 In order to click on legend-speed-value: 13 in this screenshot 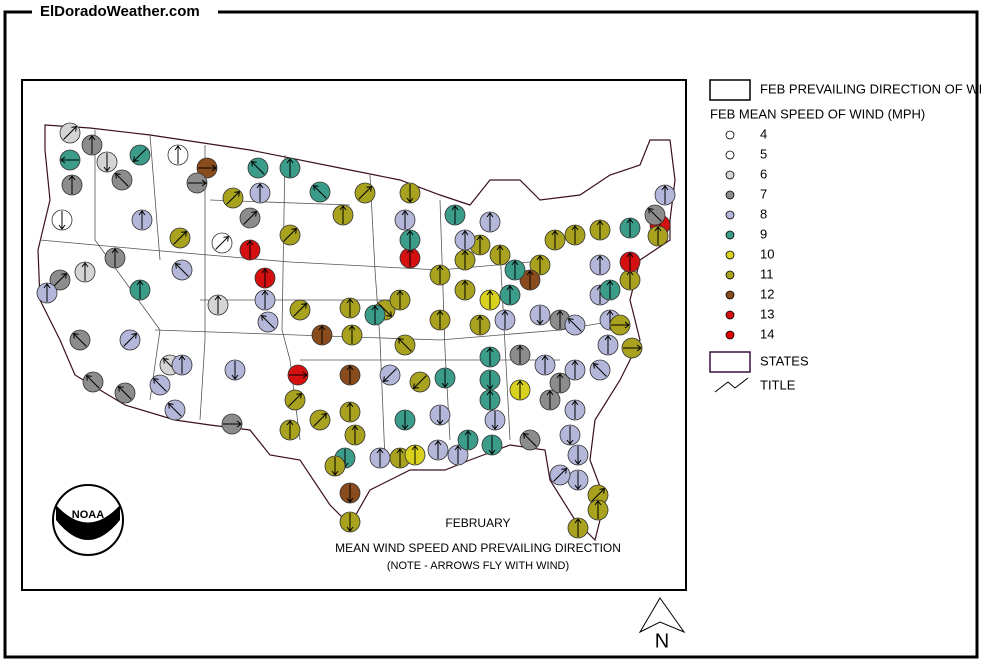, I will do `click(767, 313)`.